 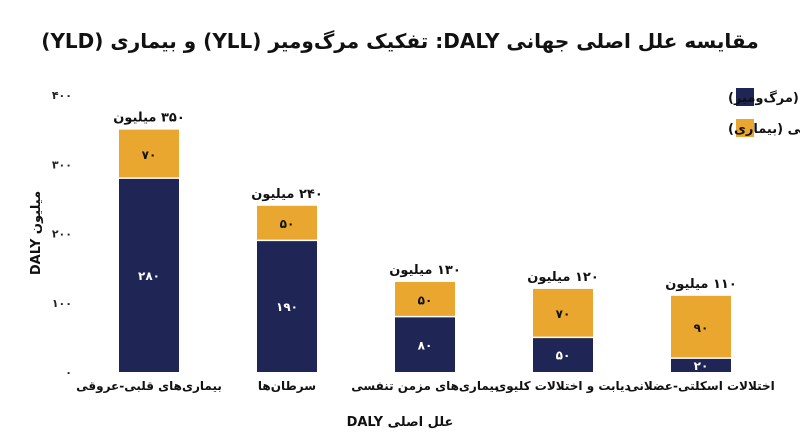 I want to click on x-category-label: بیماری‌های قلبی-عروقی, so click(x=149, y=386).